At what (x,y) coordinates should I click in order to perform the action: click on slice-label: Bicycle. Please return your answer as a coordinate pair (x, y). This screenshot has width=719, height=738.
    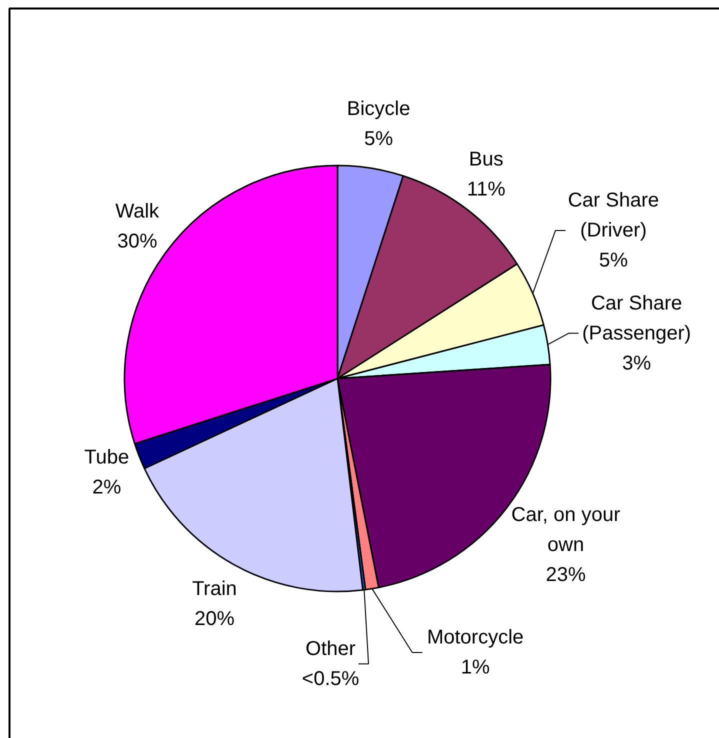
    Looking at the image, I should click on (378, 109).